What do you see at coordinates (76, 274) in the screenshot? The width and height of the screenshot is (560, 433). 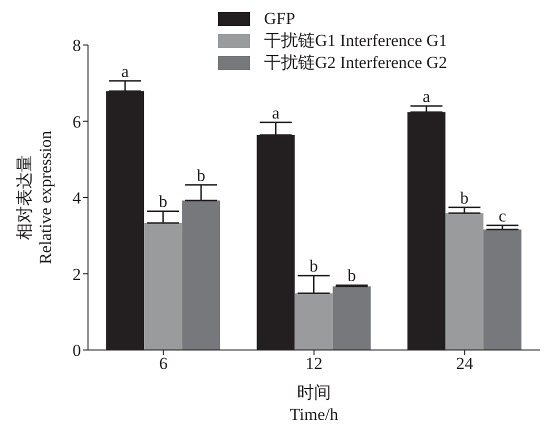 I see `y-tick-label: 2` at bounding box center [76, 274].